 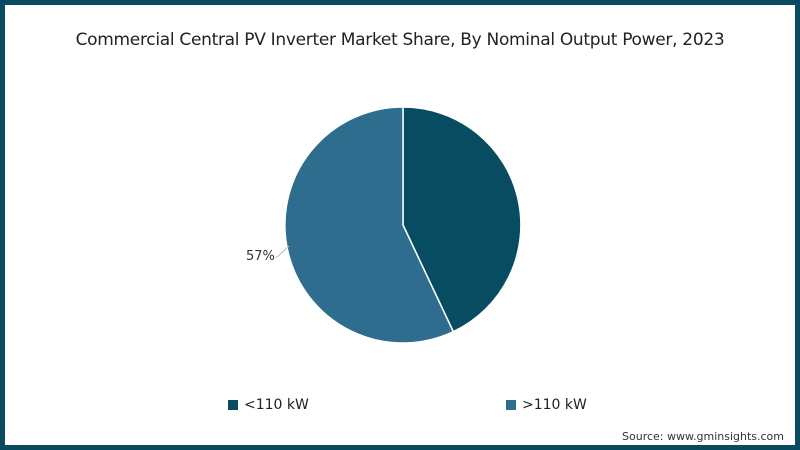 I want to click on legend-item-lt-110kw: <110 kW, so click(x=268, y=405).